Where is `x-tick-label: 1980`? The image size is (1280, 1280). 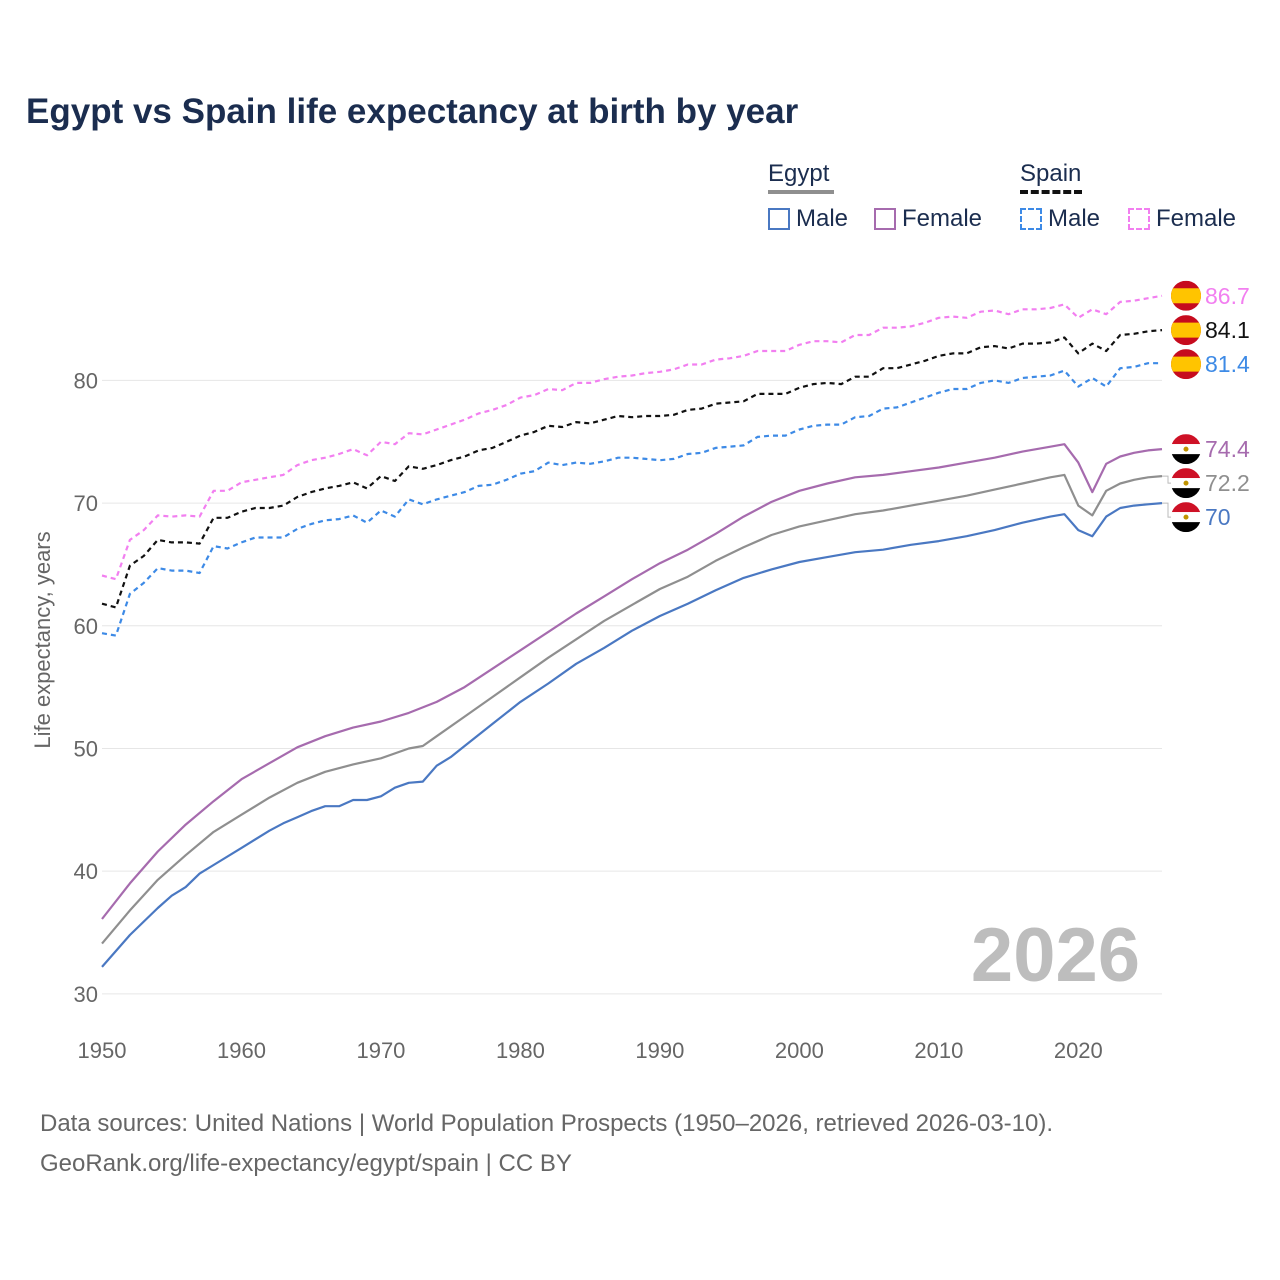
x-tick-label: 1980 is located at coordinates (520, 1050).